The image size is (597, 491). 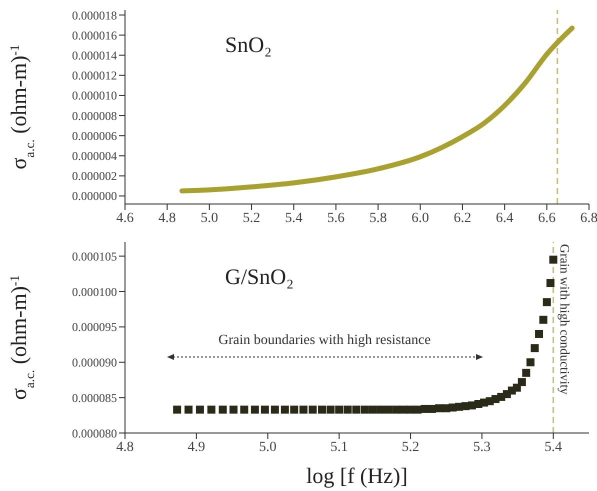 I want to click on y-tick-label: 0.000085, so click(x=94, y=397).